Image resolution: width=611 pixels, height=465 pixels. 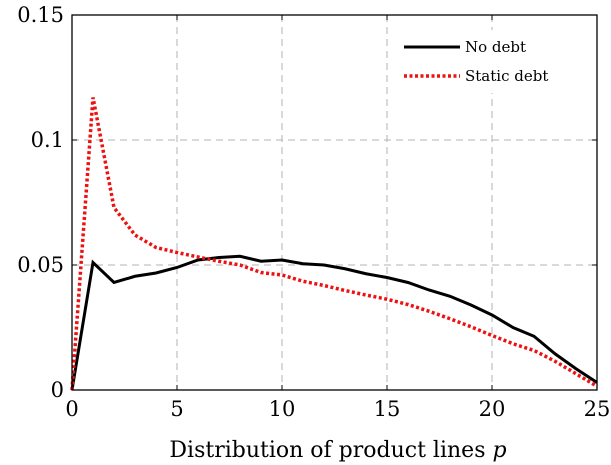 What do you see at coordinates (71, 409) in the screenshot?
I see `x-tick-label-0: 0` at bounding box center [71, 409].